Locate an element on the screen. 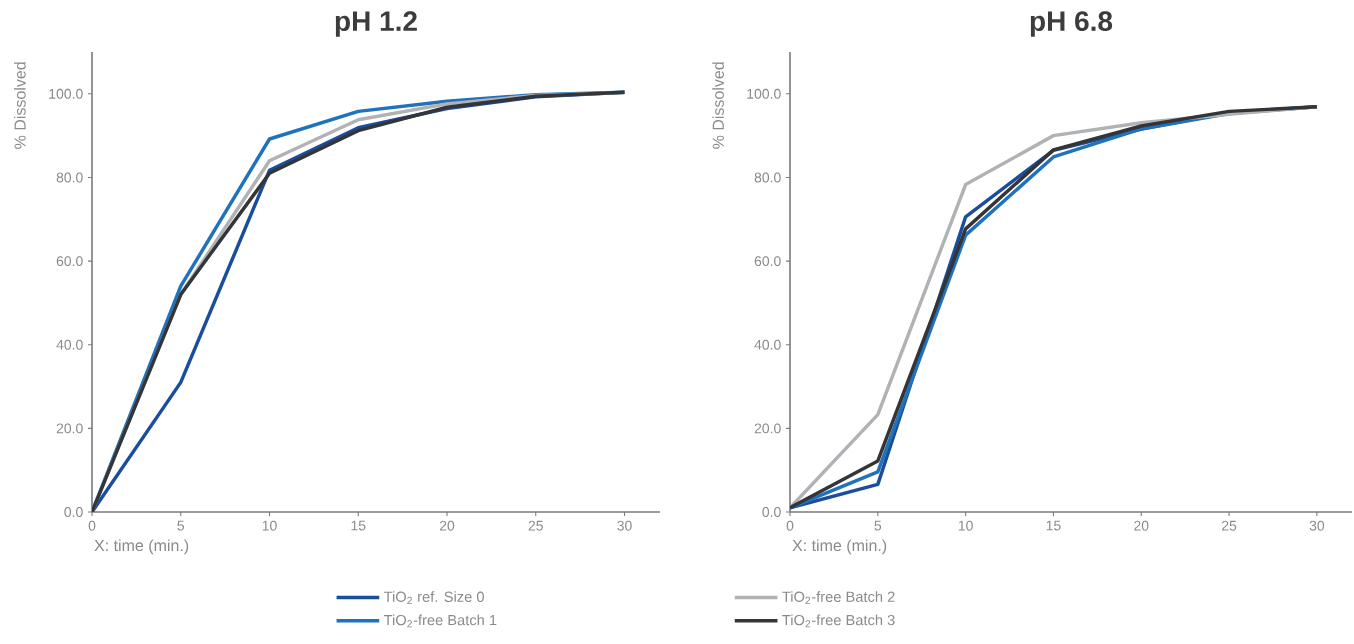 This screenshot has height=644, width=1354. legend-label: TiO$_{2}$ ref. Size 0 is located at coordinates (433, 598).